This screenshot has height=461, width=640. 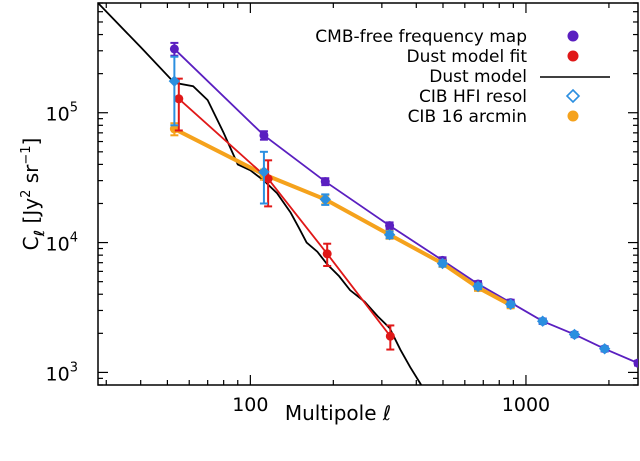 I want to click on y-label-units: [Jy, so click(x=31, y=214).